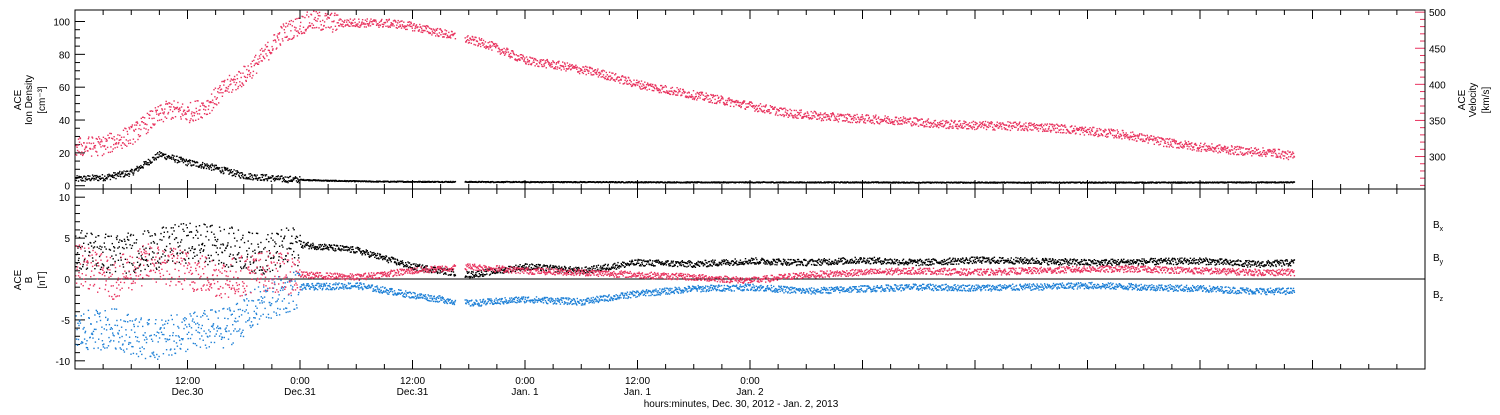 This screenshot has width=1500, height=415. I want to click on top-ylabel-right: ACE, so click(1462, 99).